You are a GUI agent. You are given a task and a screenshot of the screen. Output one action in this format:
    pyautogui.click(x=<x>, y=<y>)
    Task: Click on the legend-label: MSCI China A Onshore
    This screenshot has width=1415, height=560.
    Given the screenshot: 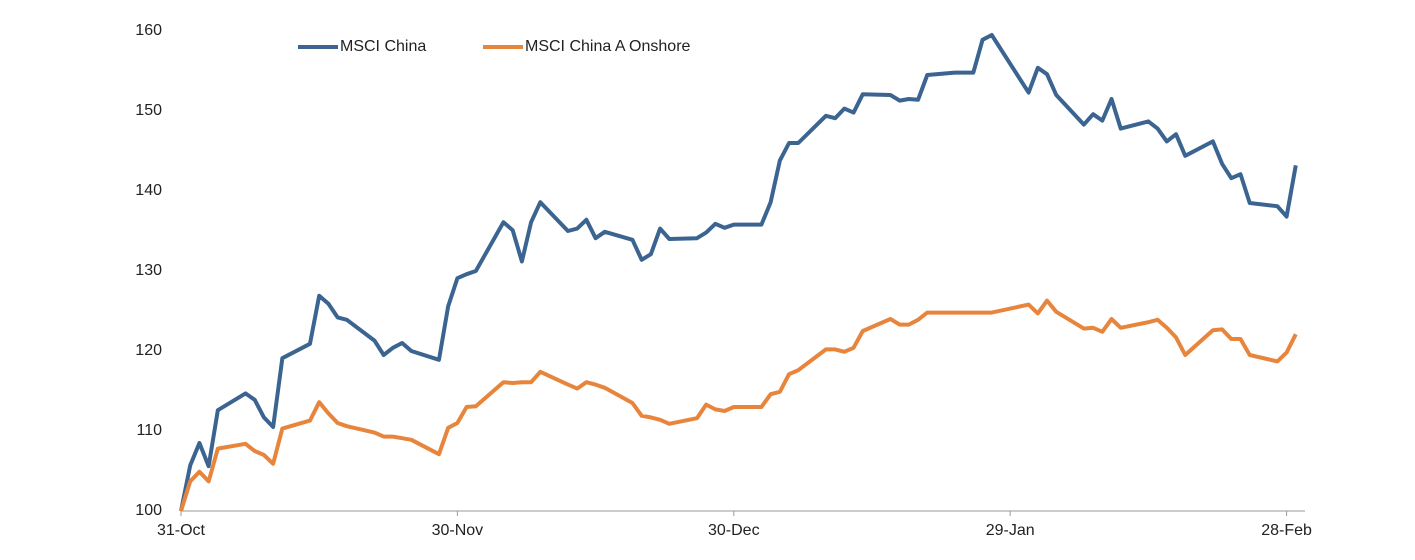 What is the action you would take?
    pyautogui.click(x=608, y=46)
    